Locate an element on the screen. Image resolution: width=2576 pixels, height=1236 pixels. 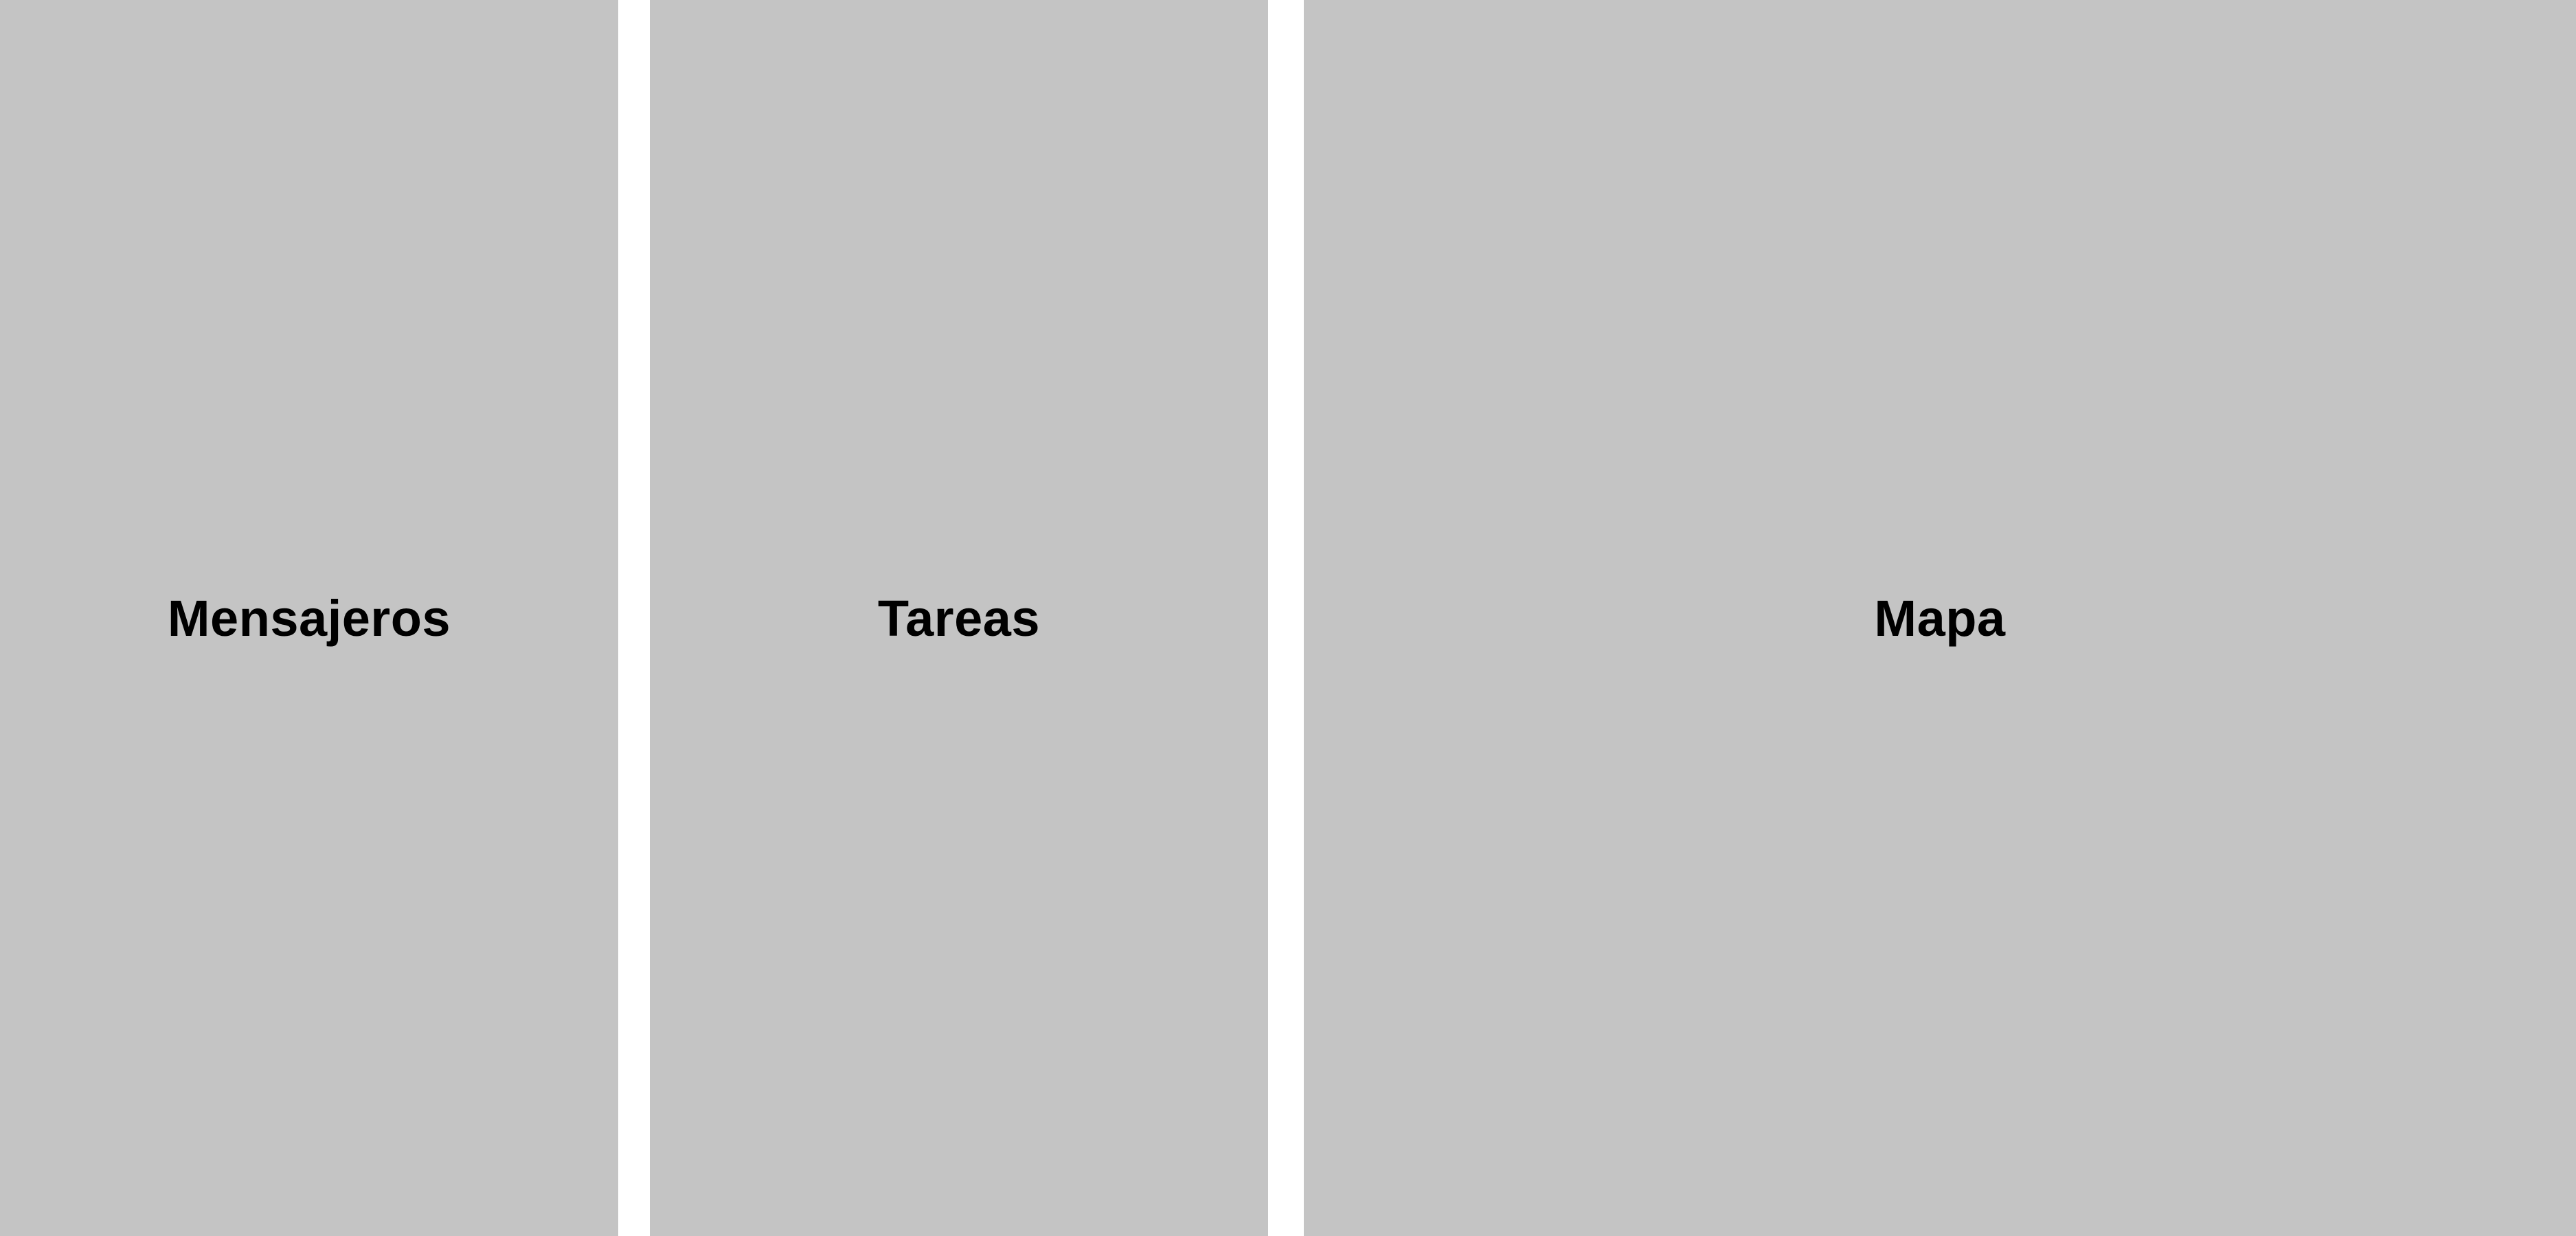
map-panel-title: Mapa is located at coordinates (1940, 618).